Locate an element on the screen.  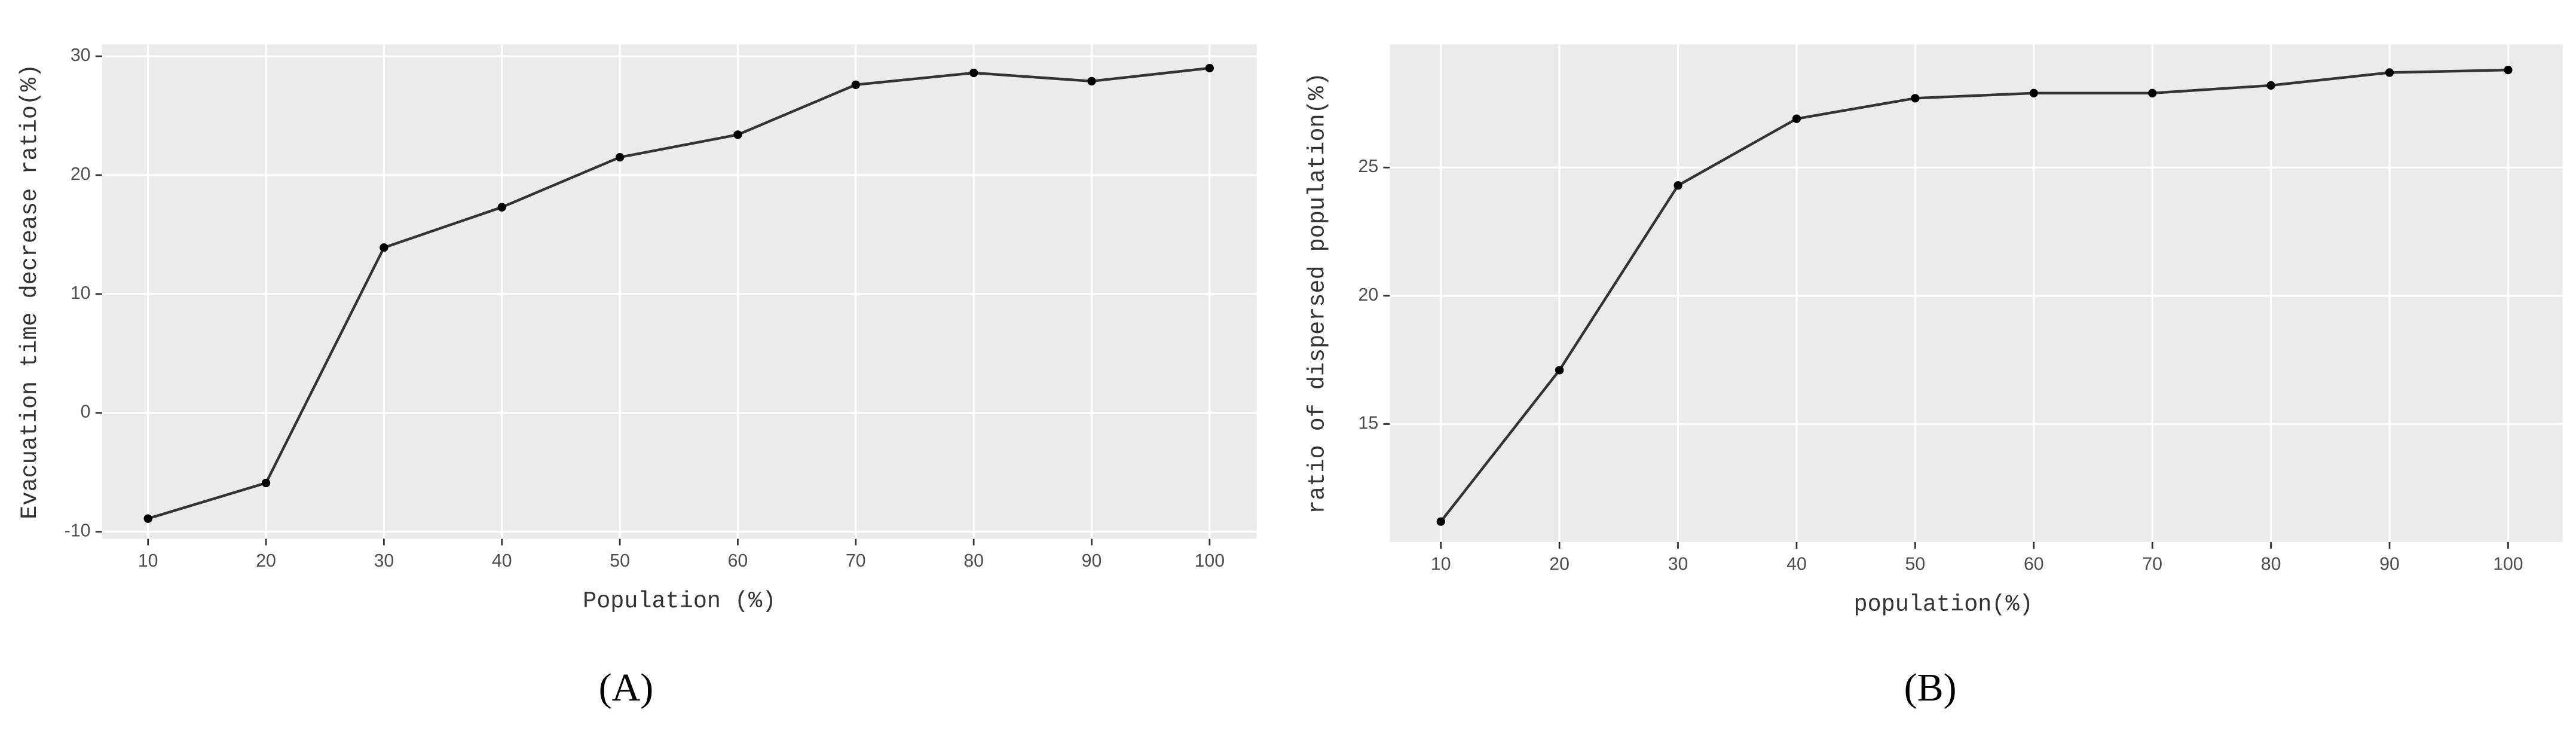
y-tick-label: 0 is located at coordinates (86, 412).